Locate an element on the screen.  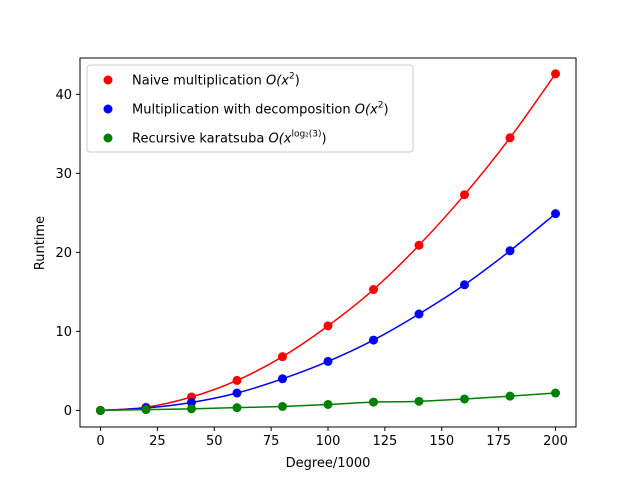
x-tick-label: 175 is located at coordinates (498, 441).